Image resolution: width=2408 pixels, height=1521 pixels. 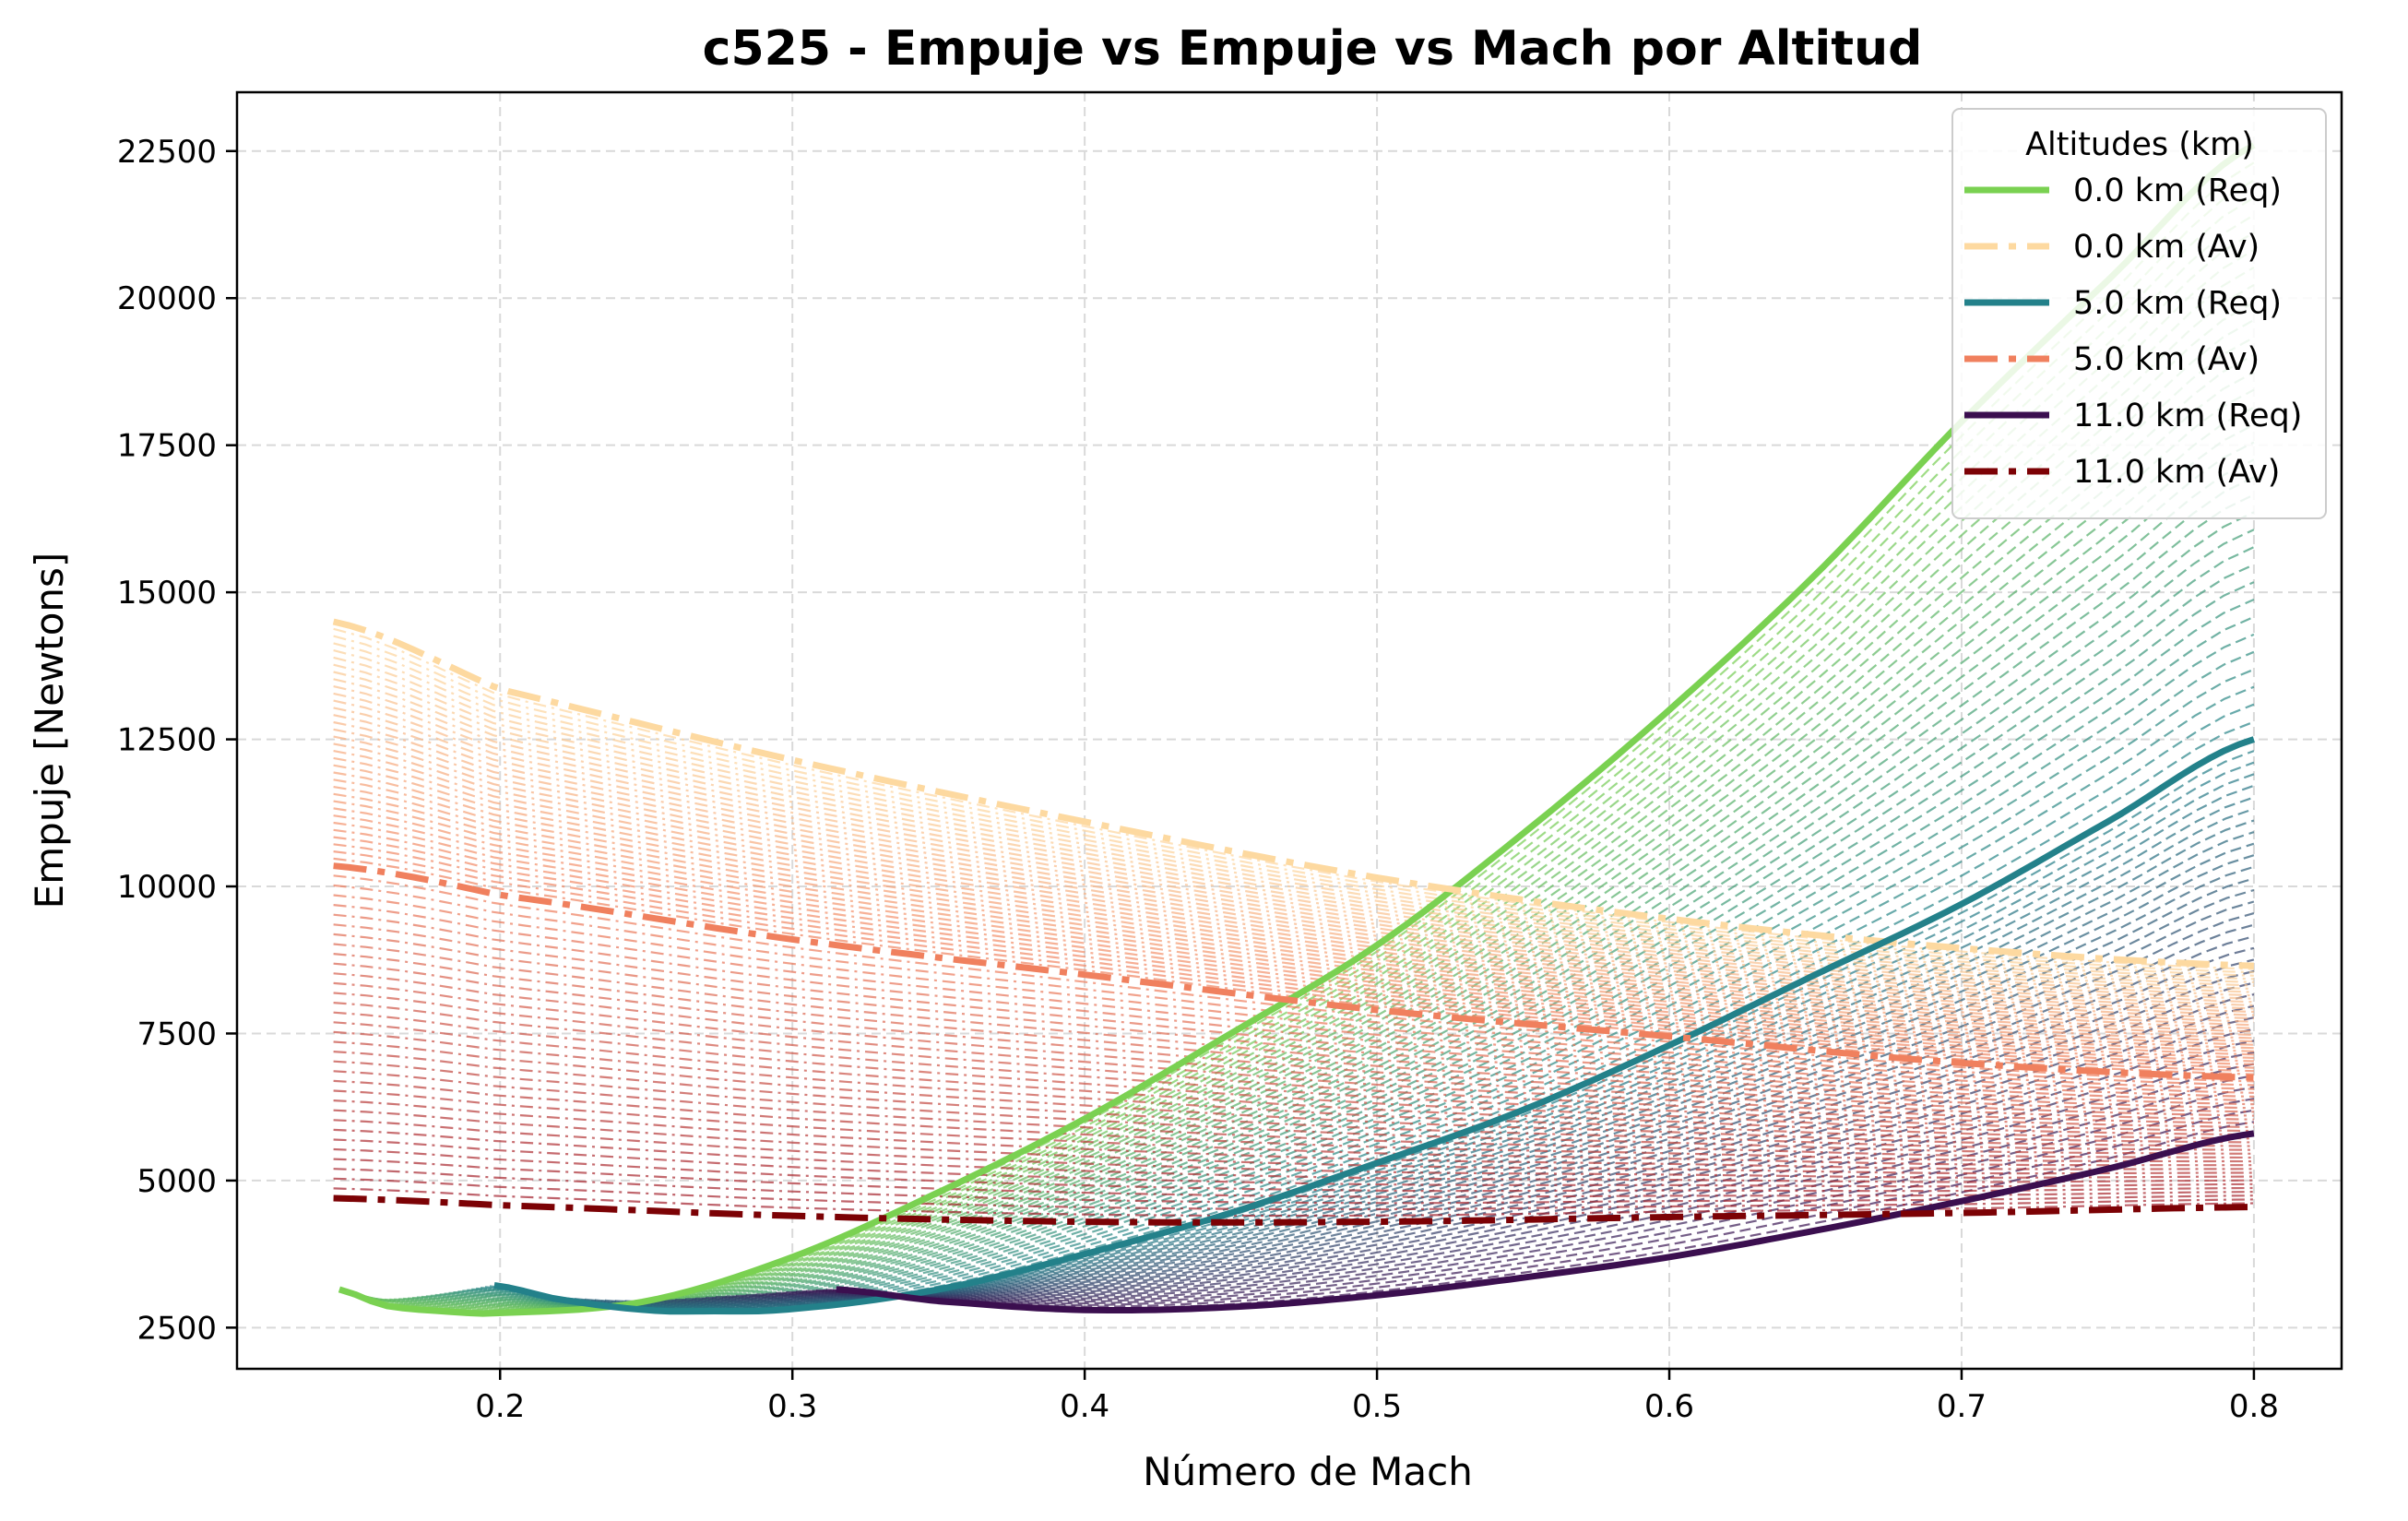 What do you see at coordinates (2139, 144) in the screenshot?
I see `legend-title: Altitudes (km)` at bounding box center [2139, 144].